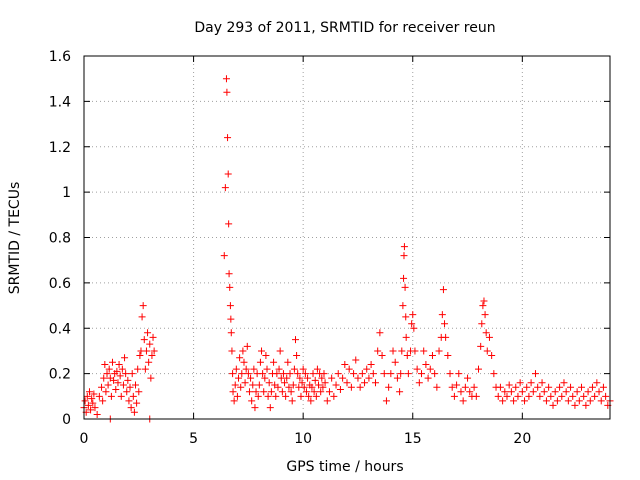  Describe the element at coordinates (344, 467) in the screenshot. I see `x-axis-label: GPS time / hours` at that location.